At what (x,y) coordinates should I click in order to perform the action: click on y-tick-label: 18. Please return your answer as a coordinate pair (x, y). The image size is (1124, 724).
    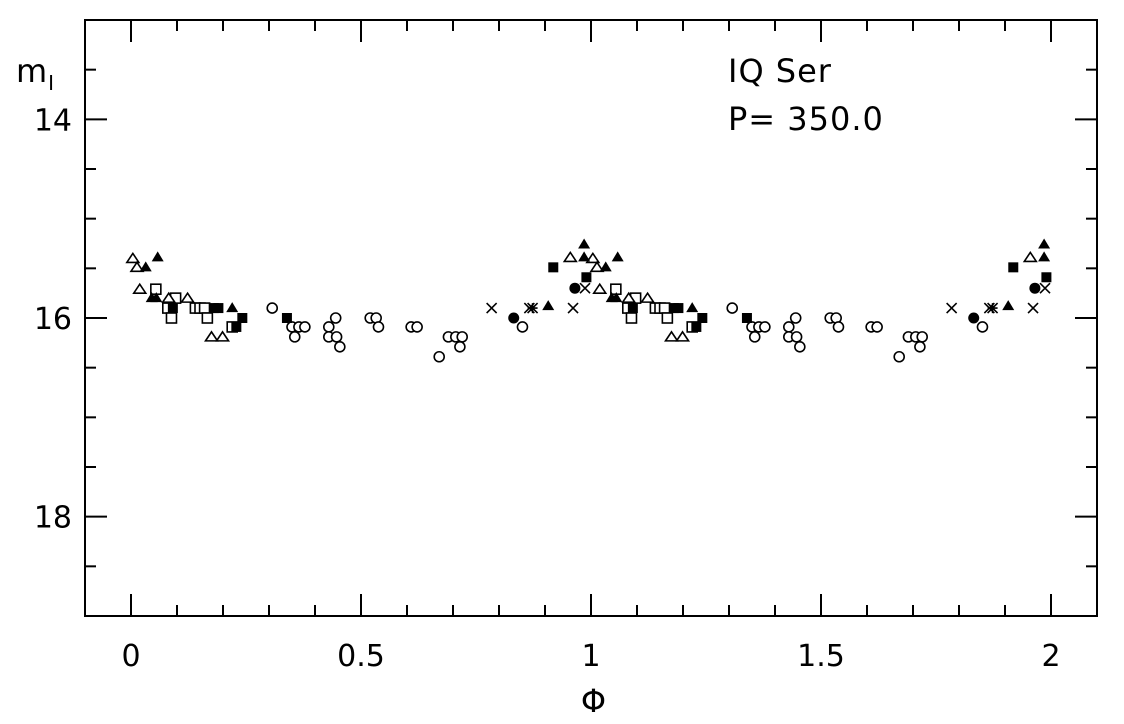
    Looking at the image, I should click on (53, 518).